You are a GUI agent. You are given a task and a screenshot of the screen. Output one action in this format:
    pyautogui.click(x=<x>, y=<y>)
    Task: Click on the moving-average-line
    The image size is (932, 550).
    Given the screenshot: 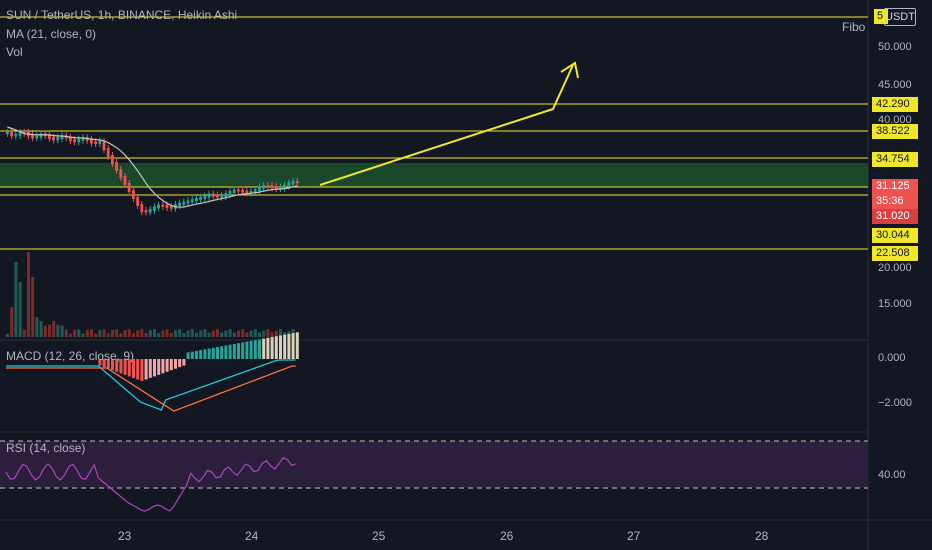 What is the action you would take?
    pyautogui.click(x=152, y=167)
    